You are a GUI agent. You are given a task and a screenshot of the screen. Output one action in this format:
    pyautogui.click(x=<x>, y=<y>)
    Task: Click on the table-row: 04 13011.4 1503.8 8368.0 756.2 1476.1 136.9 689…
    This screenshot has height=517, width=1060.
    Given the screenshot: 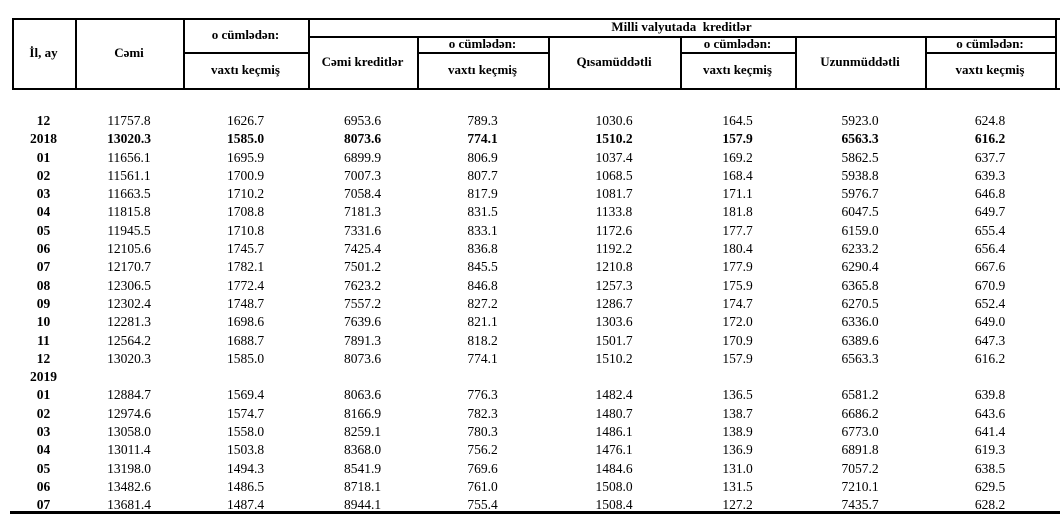 What is the action you would take?
    pyautogui.click(x=530, y=450)
    